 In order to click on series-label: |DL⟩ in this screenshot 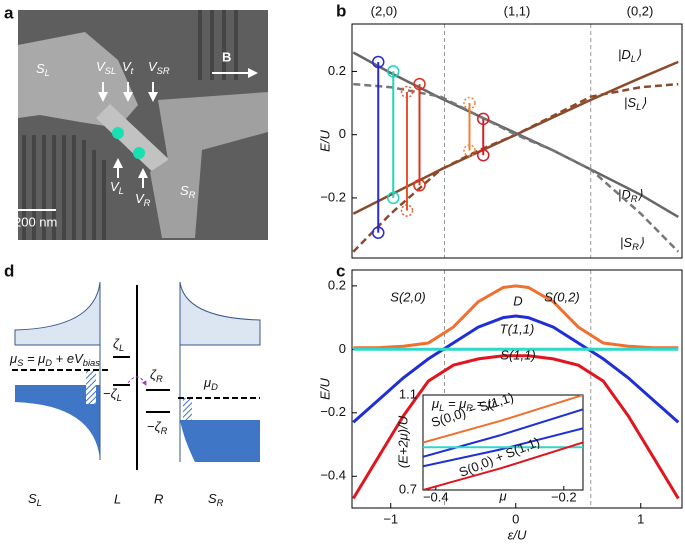, I will do `click(629, 55)`.